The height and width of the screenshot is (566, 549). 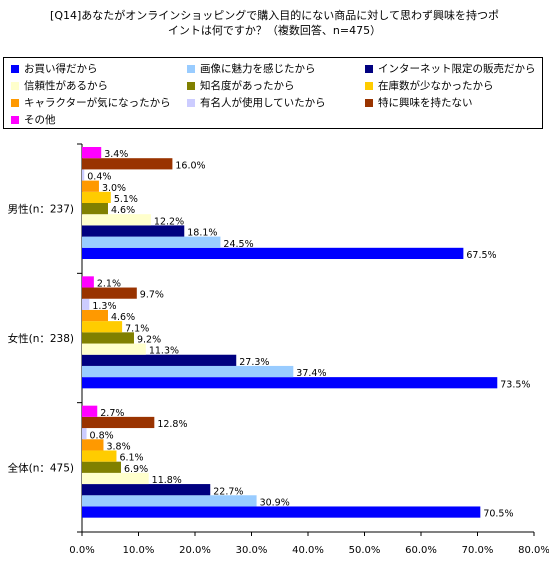 I want to click on data-label: 24.5%, so click(x=238, y=244).